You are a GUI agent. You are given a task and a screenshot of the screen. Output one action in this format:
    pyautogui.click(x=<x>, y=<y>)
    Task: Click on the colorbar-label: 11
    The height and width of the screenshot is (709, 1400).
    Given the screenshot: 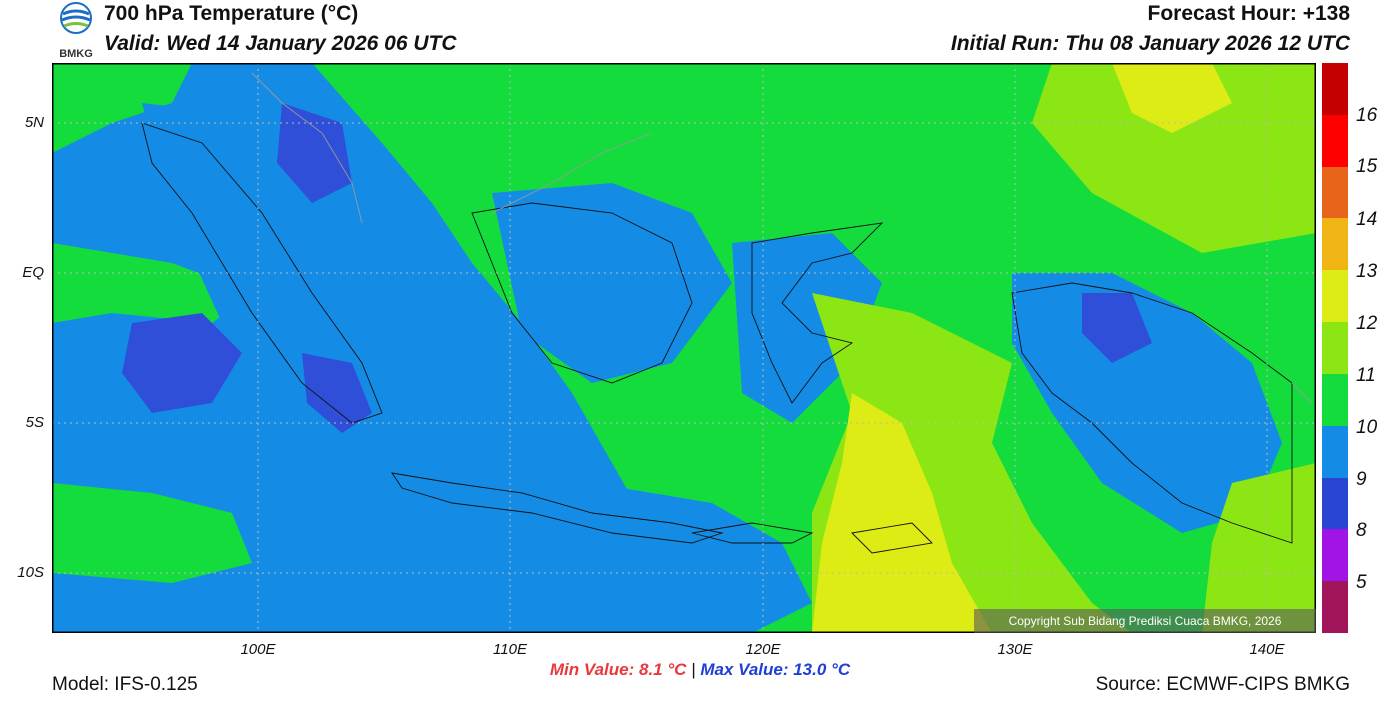 What is the action you would take?
    pyautogui.click(x=1366, y=375)
    